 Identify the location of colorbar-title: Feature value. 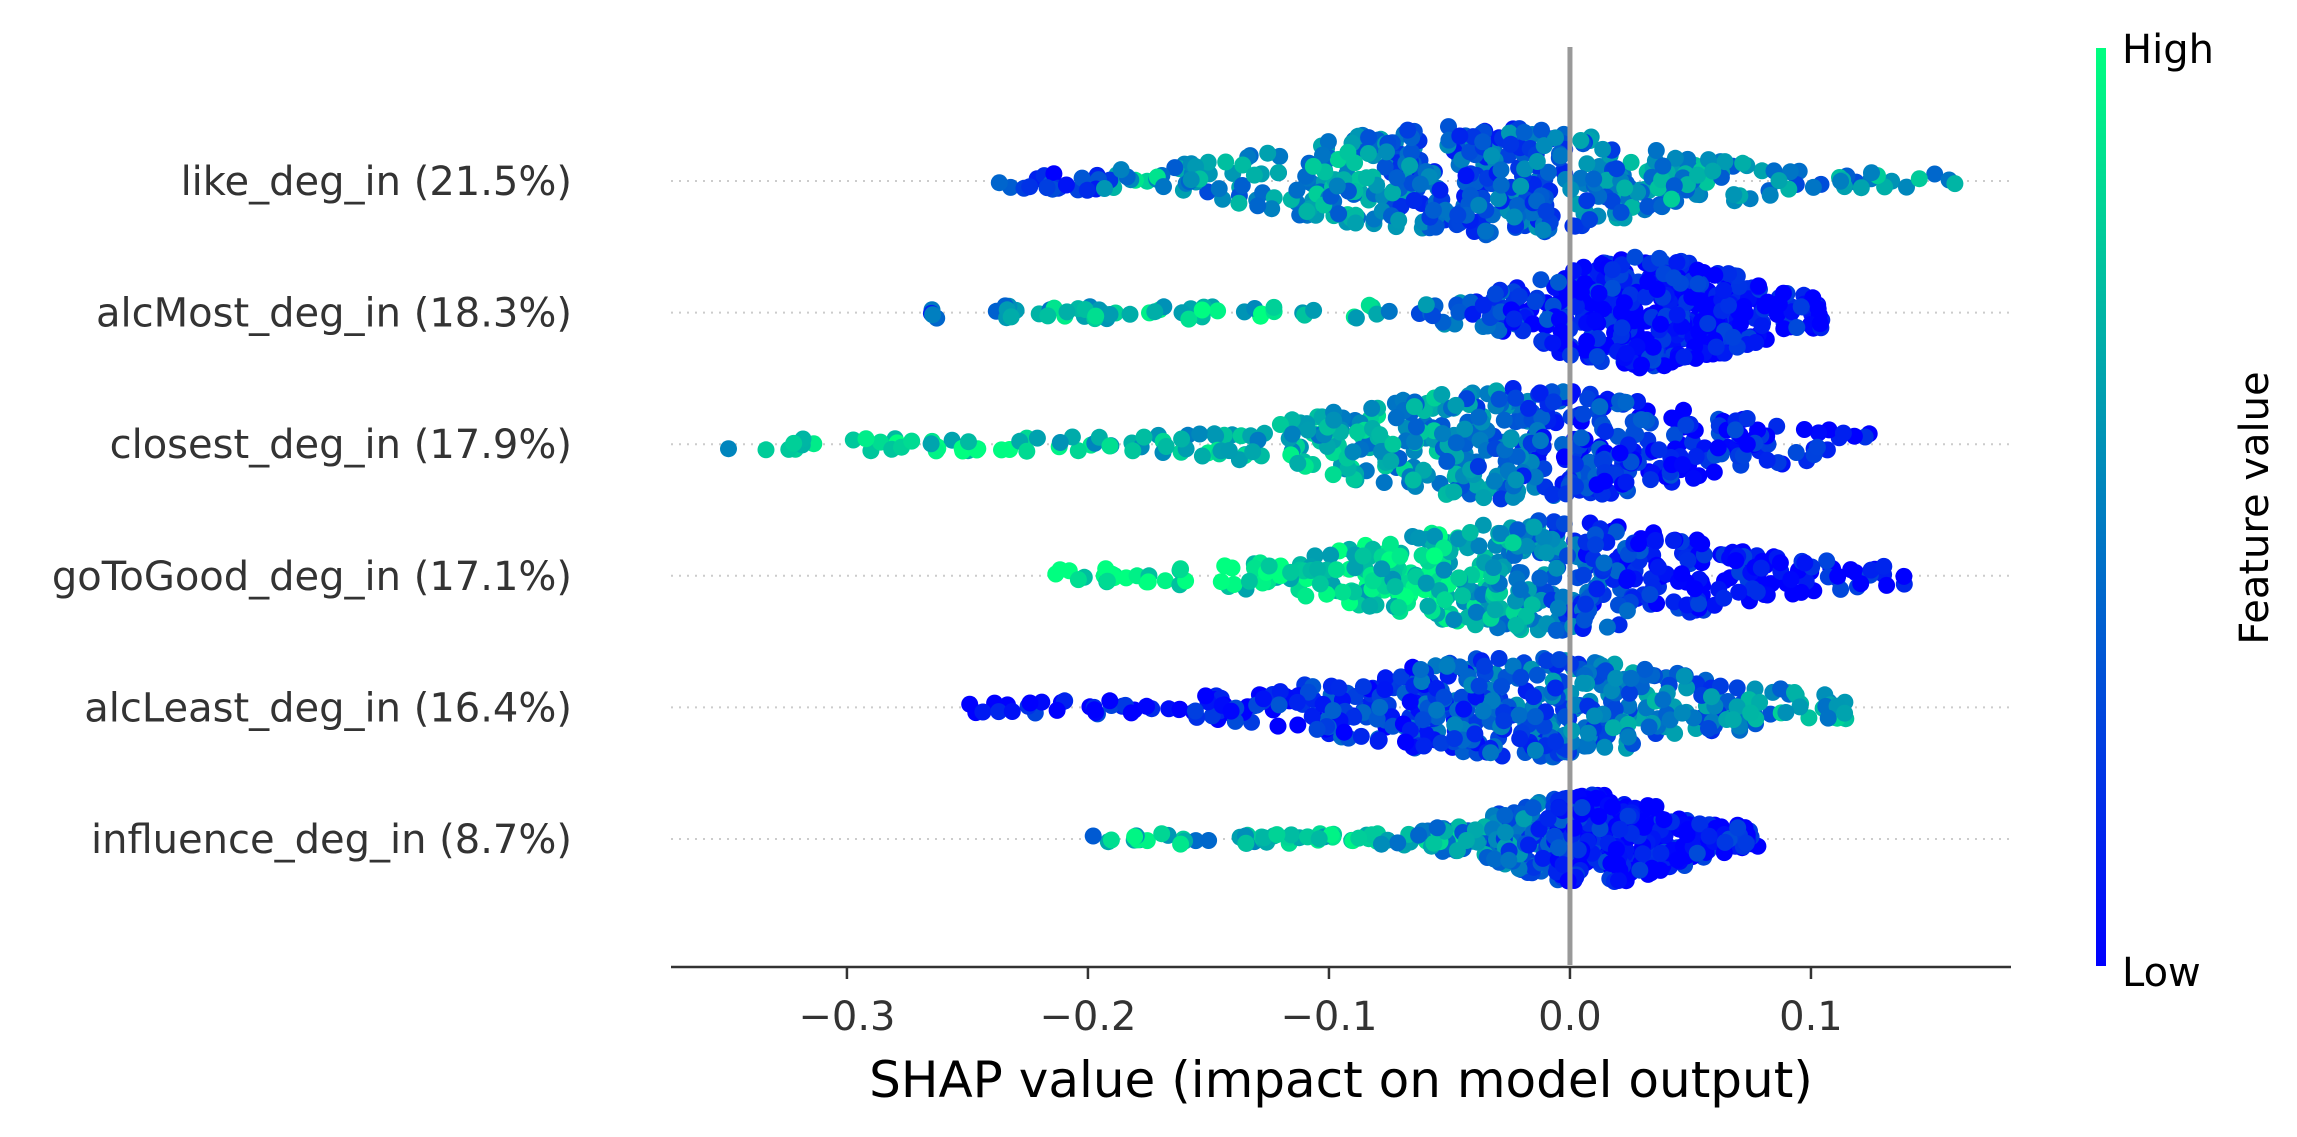
(2255, 507).